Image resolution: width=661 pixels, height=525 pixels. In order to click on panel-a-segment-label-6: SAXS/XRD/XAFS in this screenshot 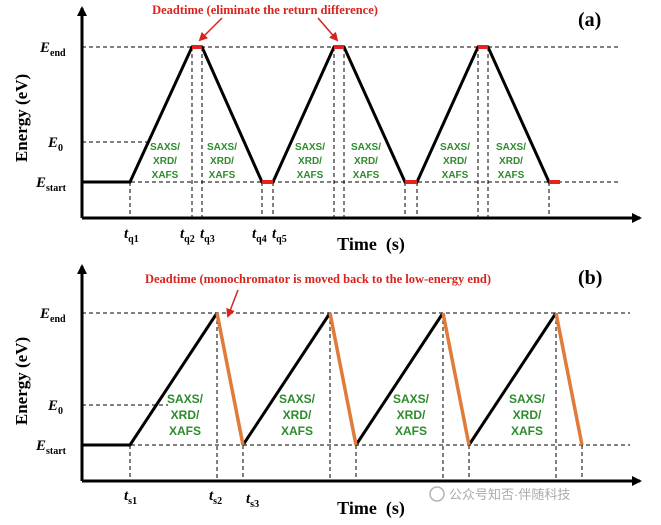, I will do `click(511, 161)`.